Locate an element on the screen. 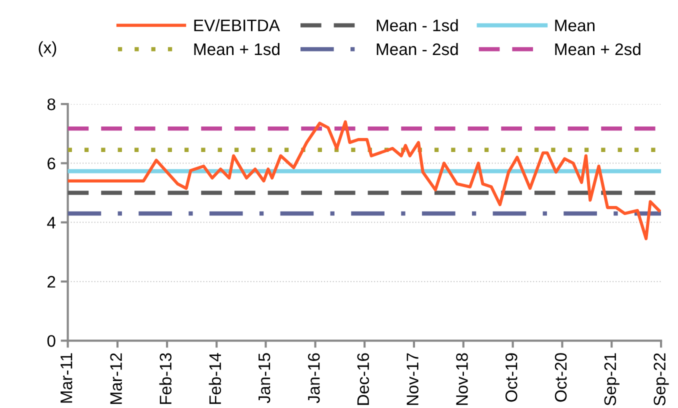  x-tick-label: Mar-12 is located at coordinates (116, 378).